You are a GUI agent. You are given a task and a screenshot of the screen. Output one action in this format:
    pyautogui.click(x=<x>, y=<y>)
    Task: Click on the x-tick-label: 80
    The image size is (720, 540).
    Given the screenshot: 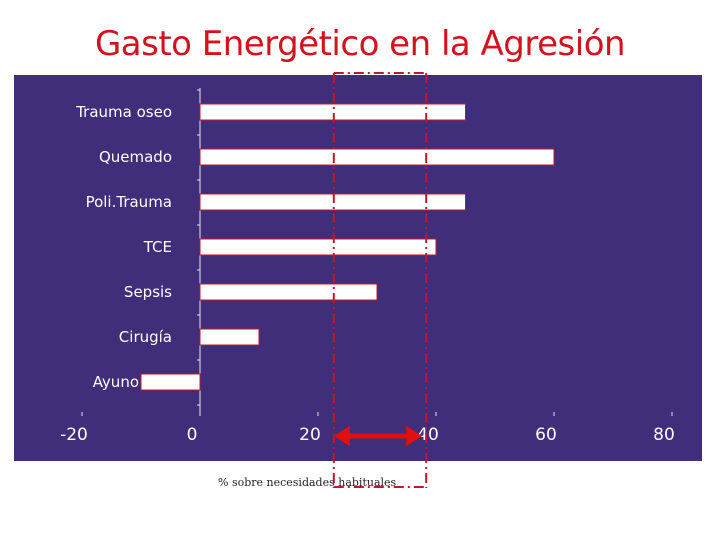 What is the action you would take?
    pyautogui.click(x=664, y=435)
    